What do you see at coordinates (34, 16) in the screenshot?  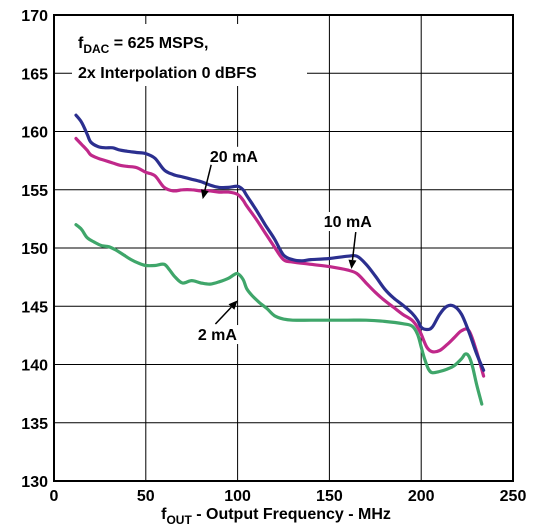 I see `y-tick-label: 170` at bounding box center [34, 16].